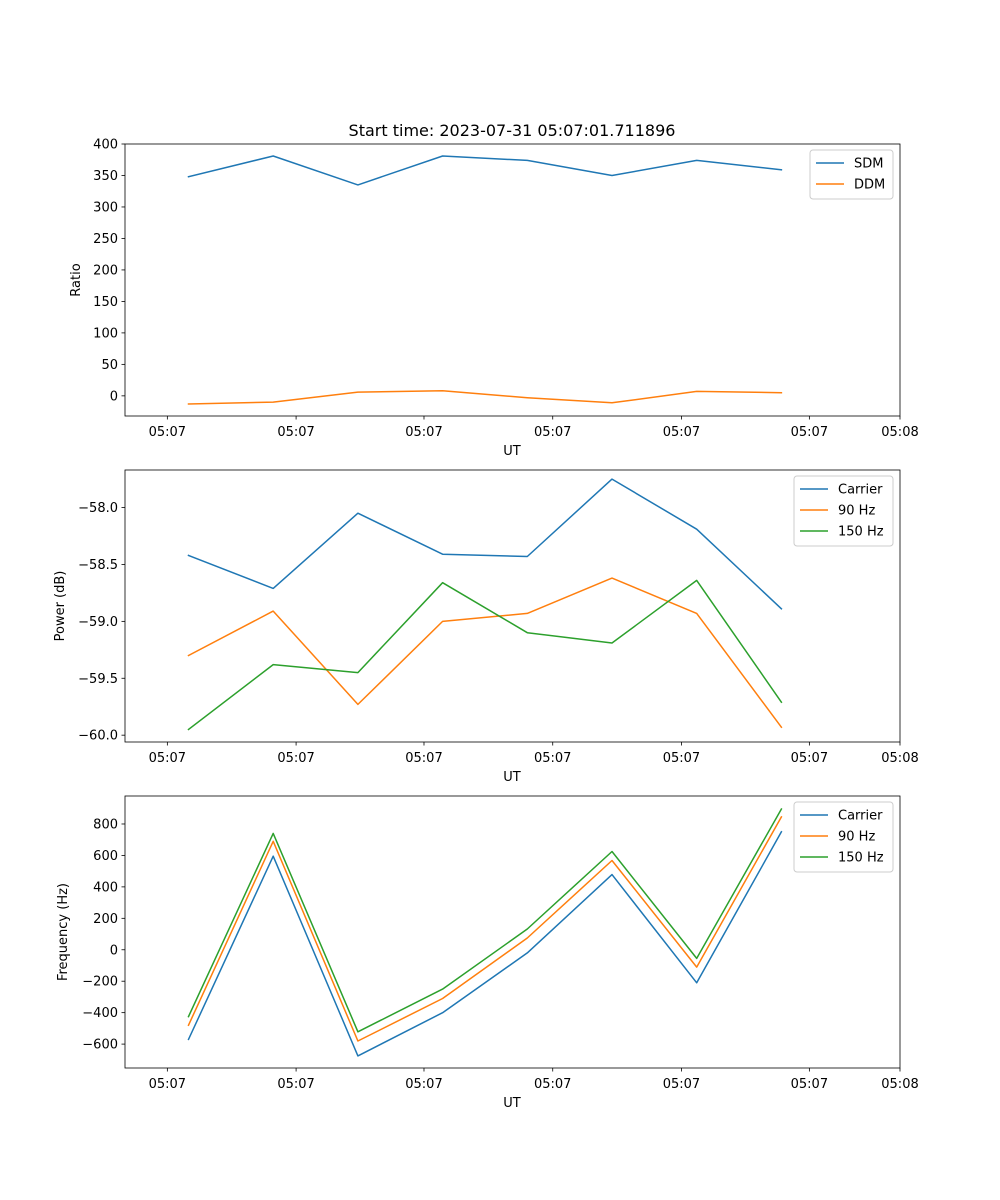  What do you see at coordinates (869, 185) in the screenshot?
I see `legend-label: DDM` at bounding box center [869, 185].